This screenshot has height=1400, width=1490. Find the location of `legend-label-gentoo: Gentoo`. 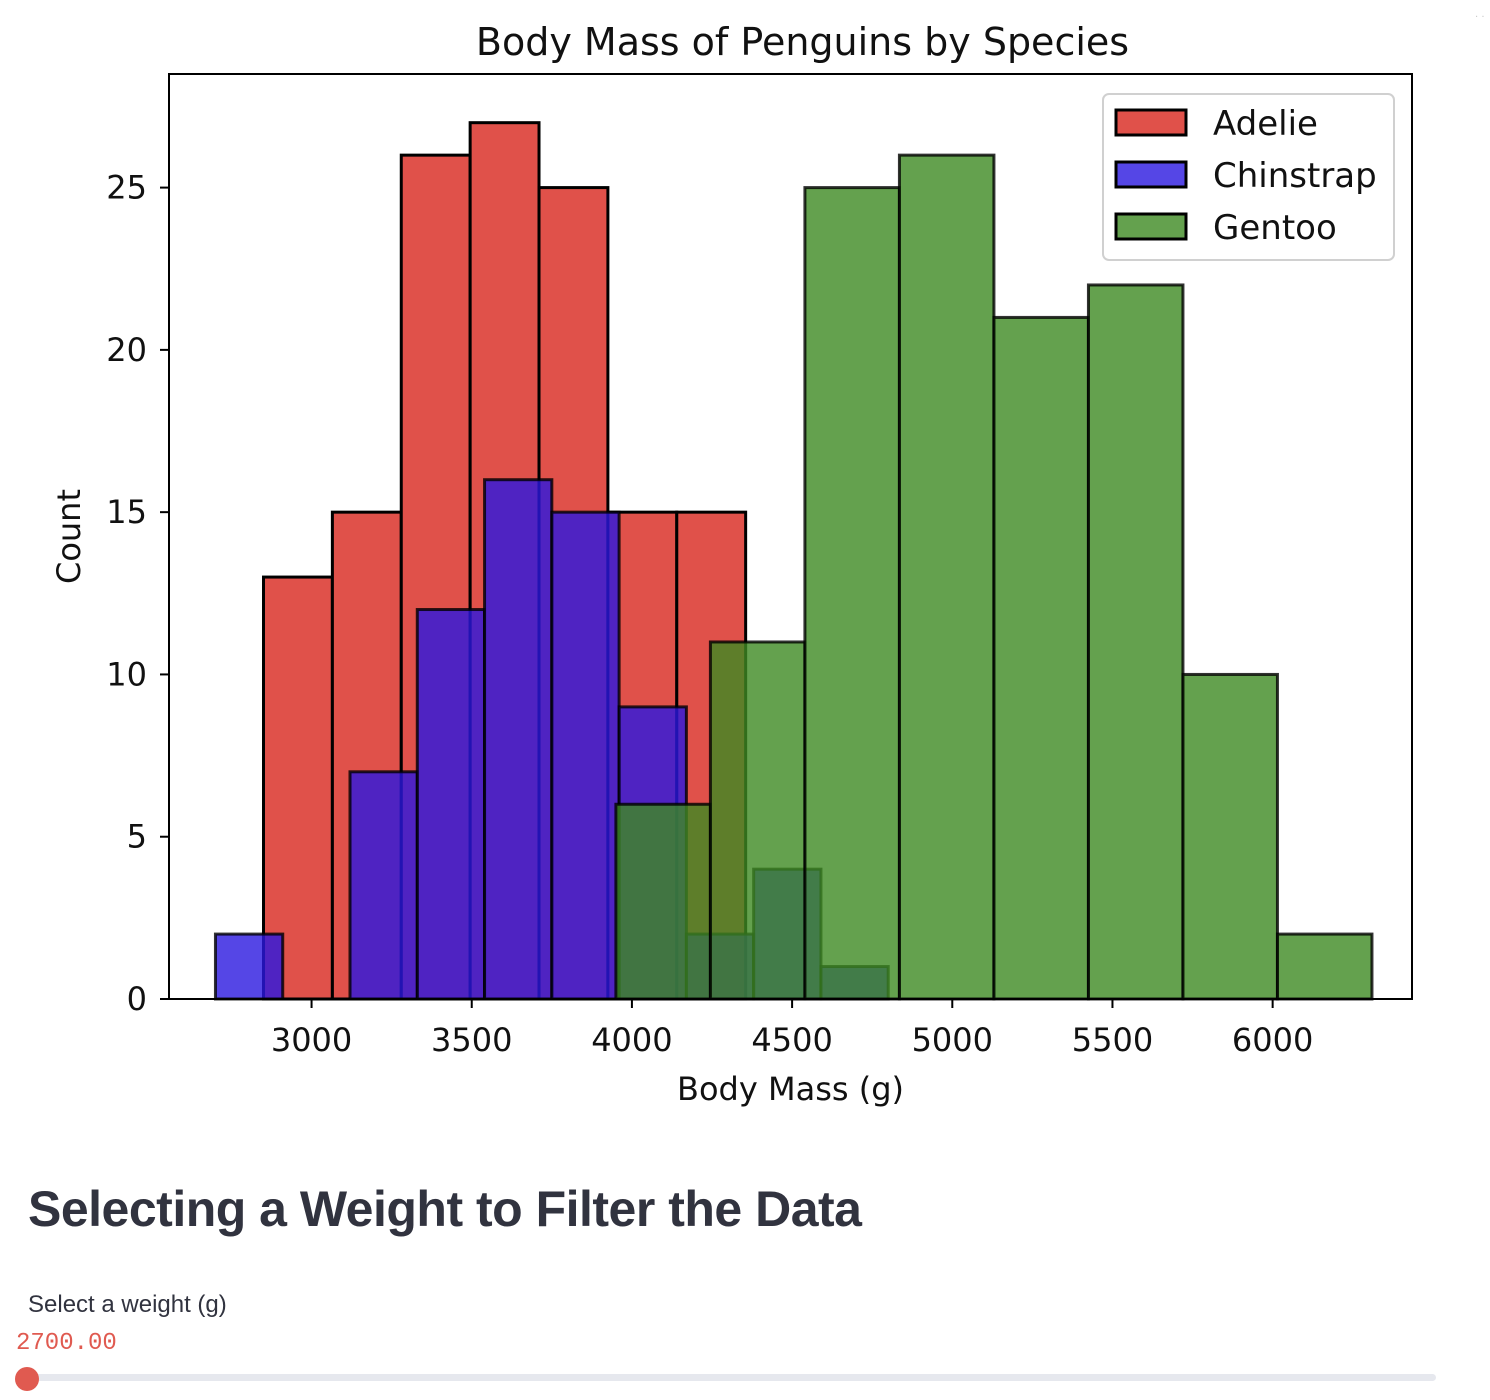

legend-label-gentoo: Gentoo is located at coordinates (1275, 228).